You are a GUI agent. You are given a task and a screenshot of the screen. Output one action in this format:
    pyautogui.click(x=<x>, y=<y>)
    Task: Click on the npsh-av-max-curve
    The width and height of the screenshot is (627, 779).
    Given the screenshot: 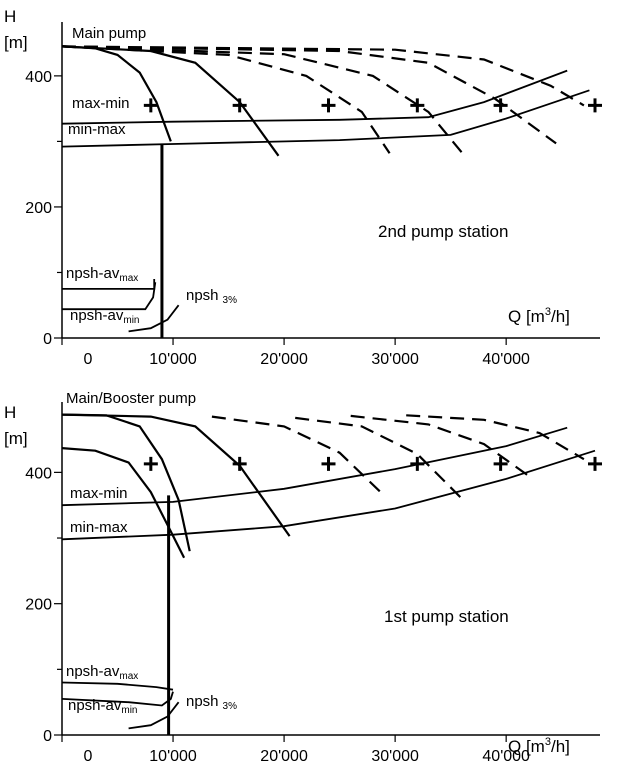 What is the action you would take?
    pyautogui.click(x=117, y=686)
    